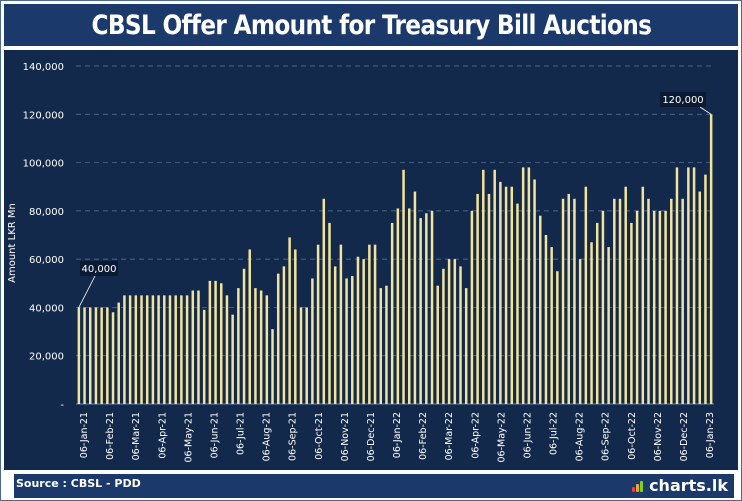  Describe the element at coordinates (46, 212) in the screenshot. I see `y-tick-label: 80,000` at that location.